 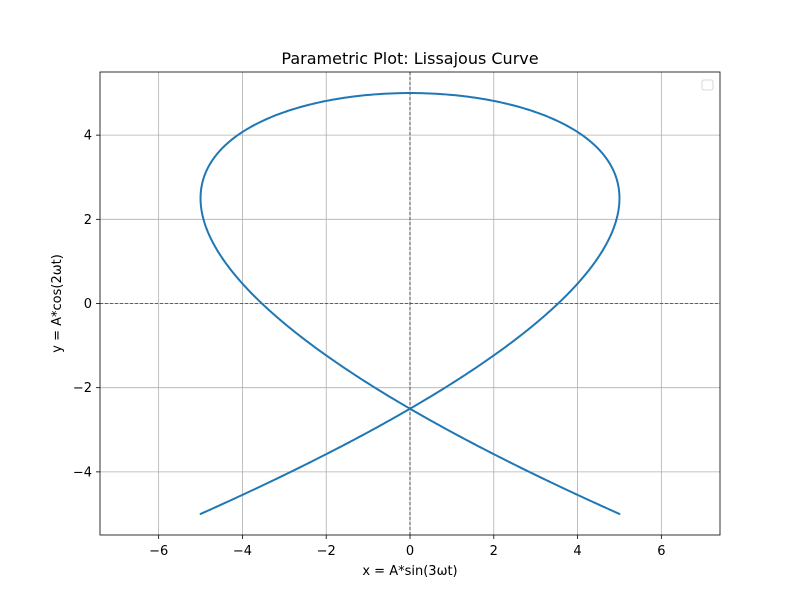 What do you see at coordinates (661, 551) in the screenshot?
I see `x-tick-label: 6` at bounding box center [661, 551].